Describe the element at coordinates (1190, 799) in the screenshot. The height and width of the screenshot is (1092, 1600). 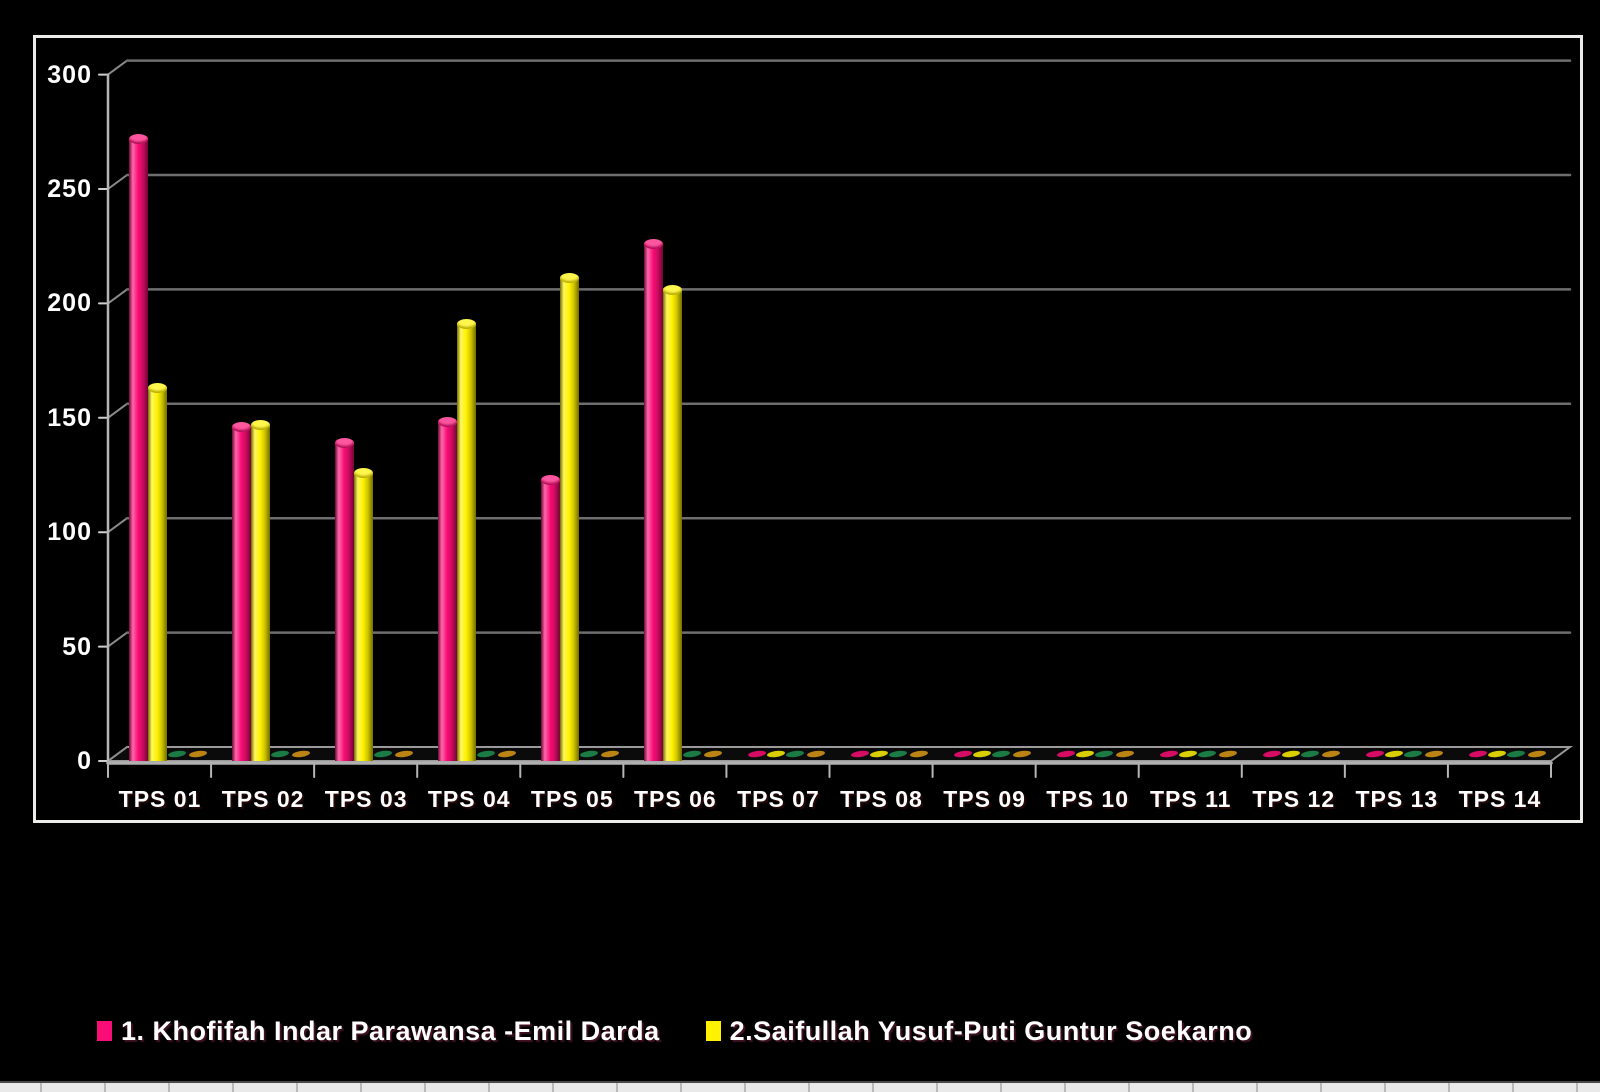
I see `x-axis-tick-label: TPS 11` at that location.